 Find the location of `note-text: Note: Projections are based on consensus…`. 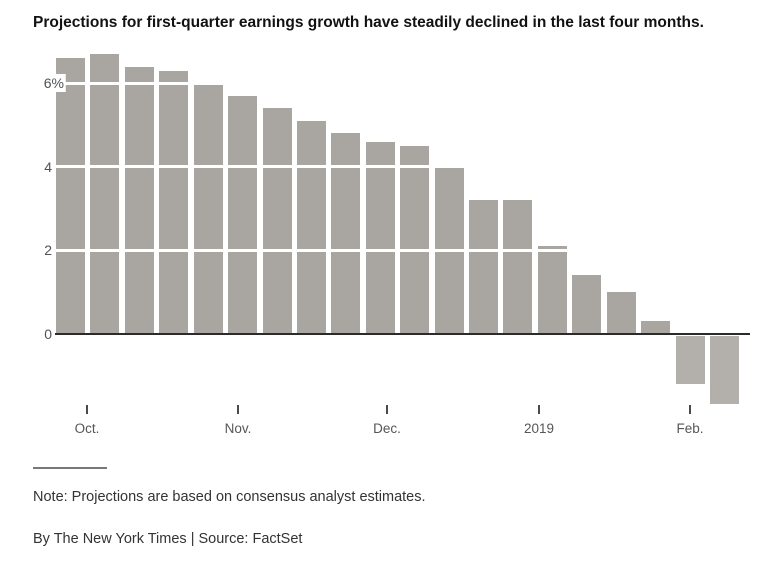

note-text: Note: Projections are based on consensus… is located at coordinates (229, 497).